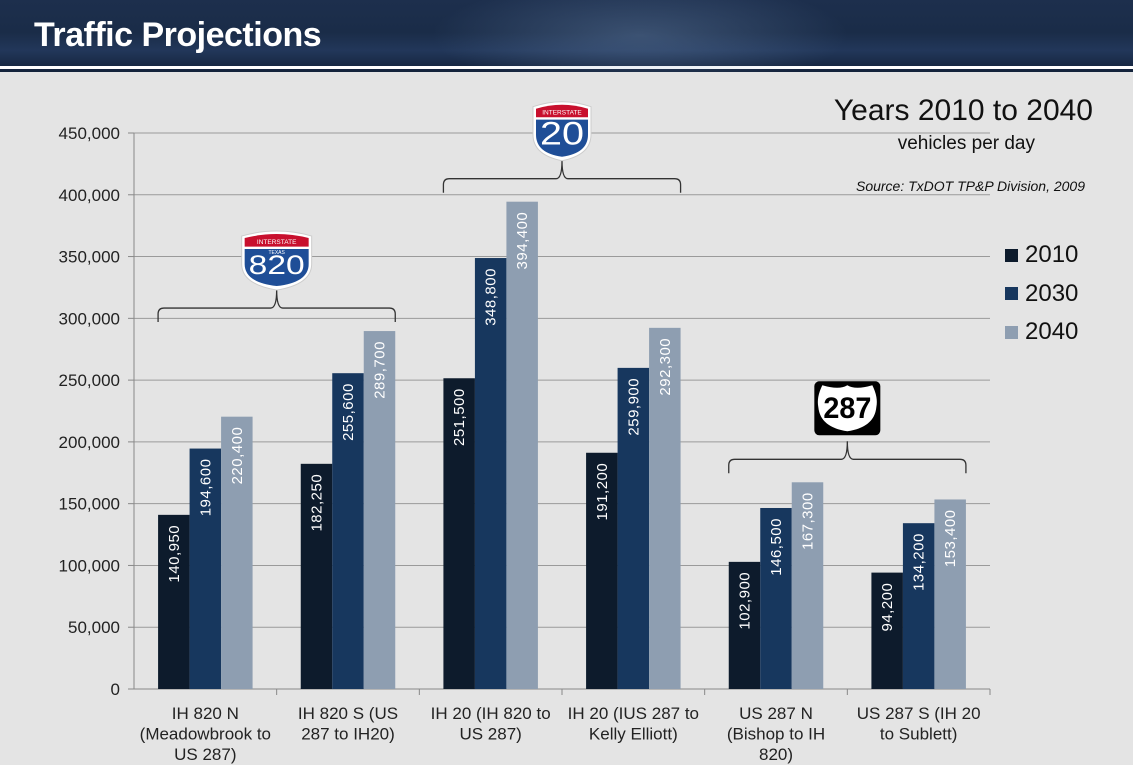 The image size is (1133, 765). I want to click on data-label: 292,300, so click(665, 367).